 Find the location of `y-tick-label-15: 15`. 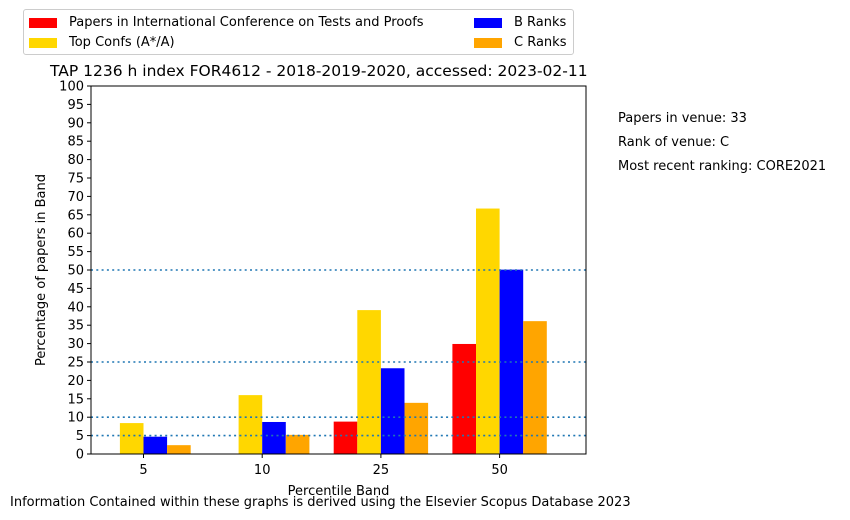

y-tick-label-15: 15 is located at coordinates (75, 399).